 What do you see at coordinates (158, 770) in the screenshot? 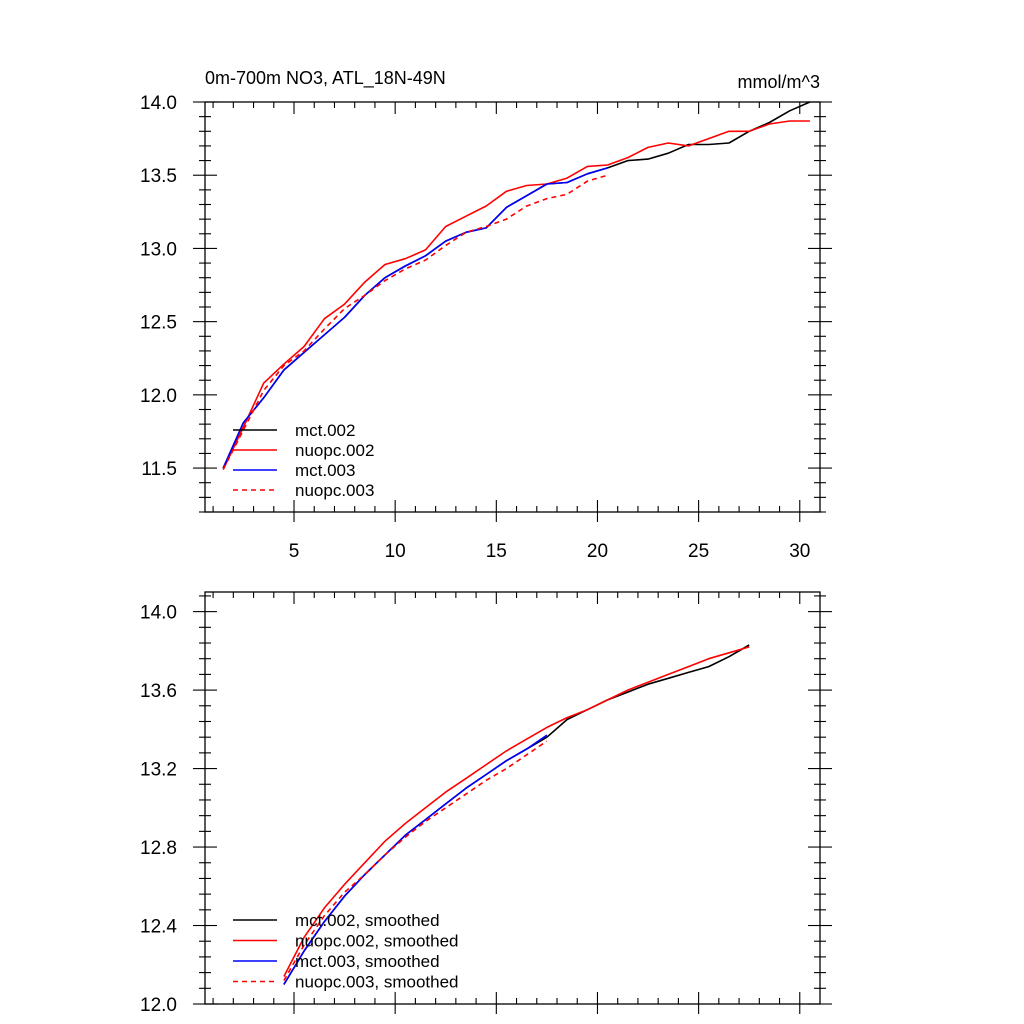
I see `y-tick-label: 13.2` at bounding box center [158, 770].